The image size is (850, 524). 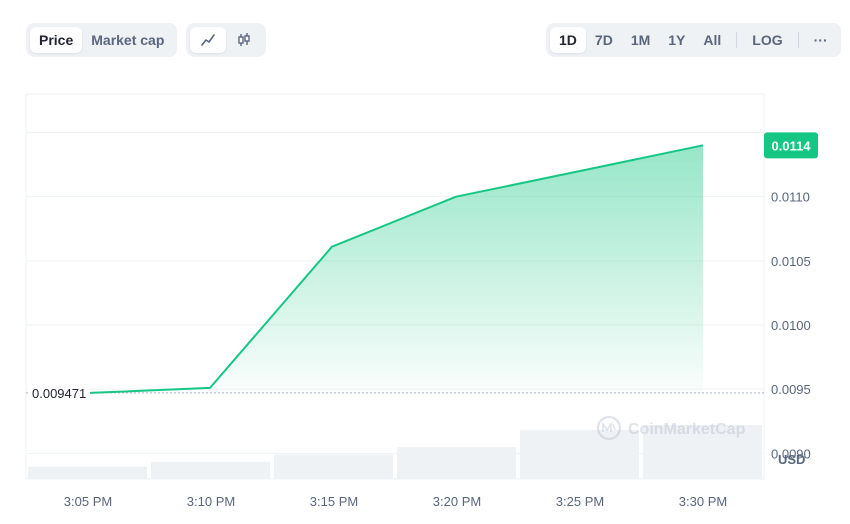 What do you see at coordinates (211, 501) in the screenshot?
I see `x-tick-label: 3:10 PM` at bounding box center [211, 501].